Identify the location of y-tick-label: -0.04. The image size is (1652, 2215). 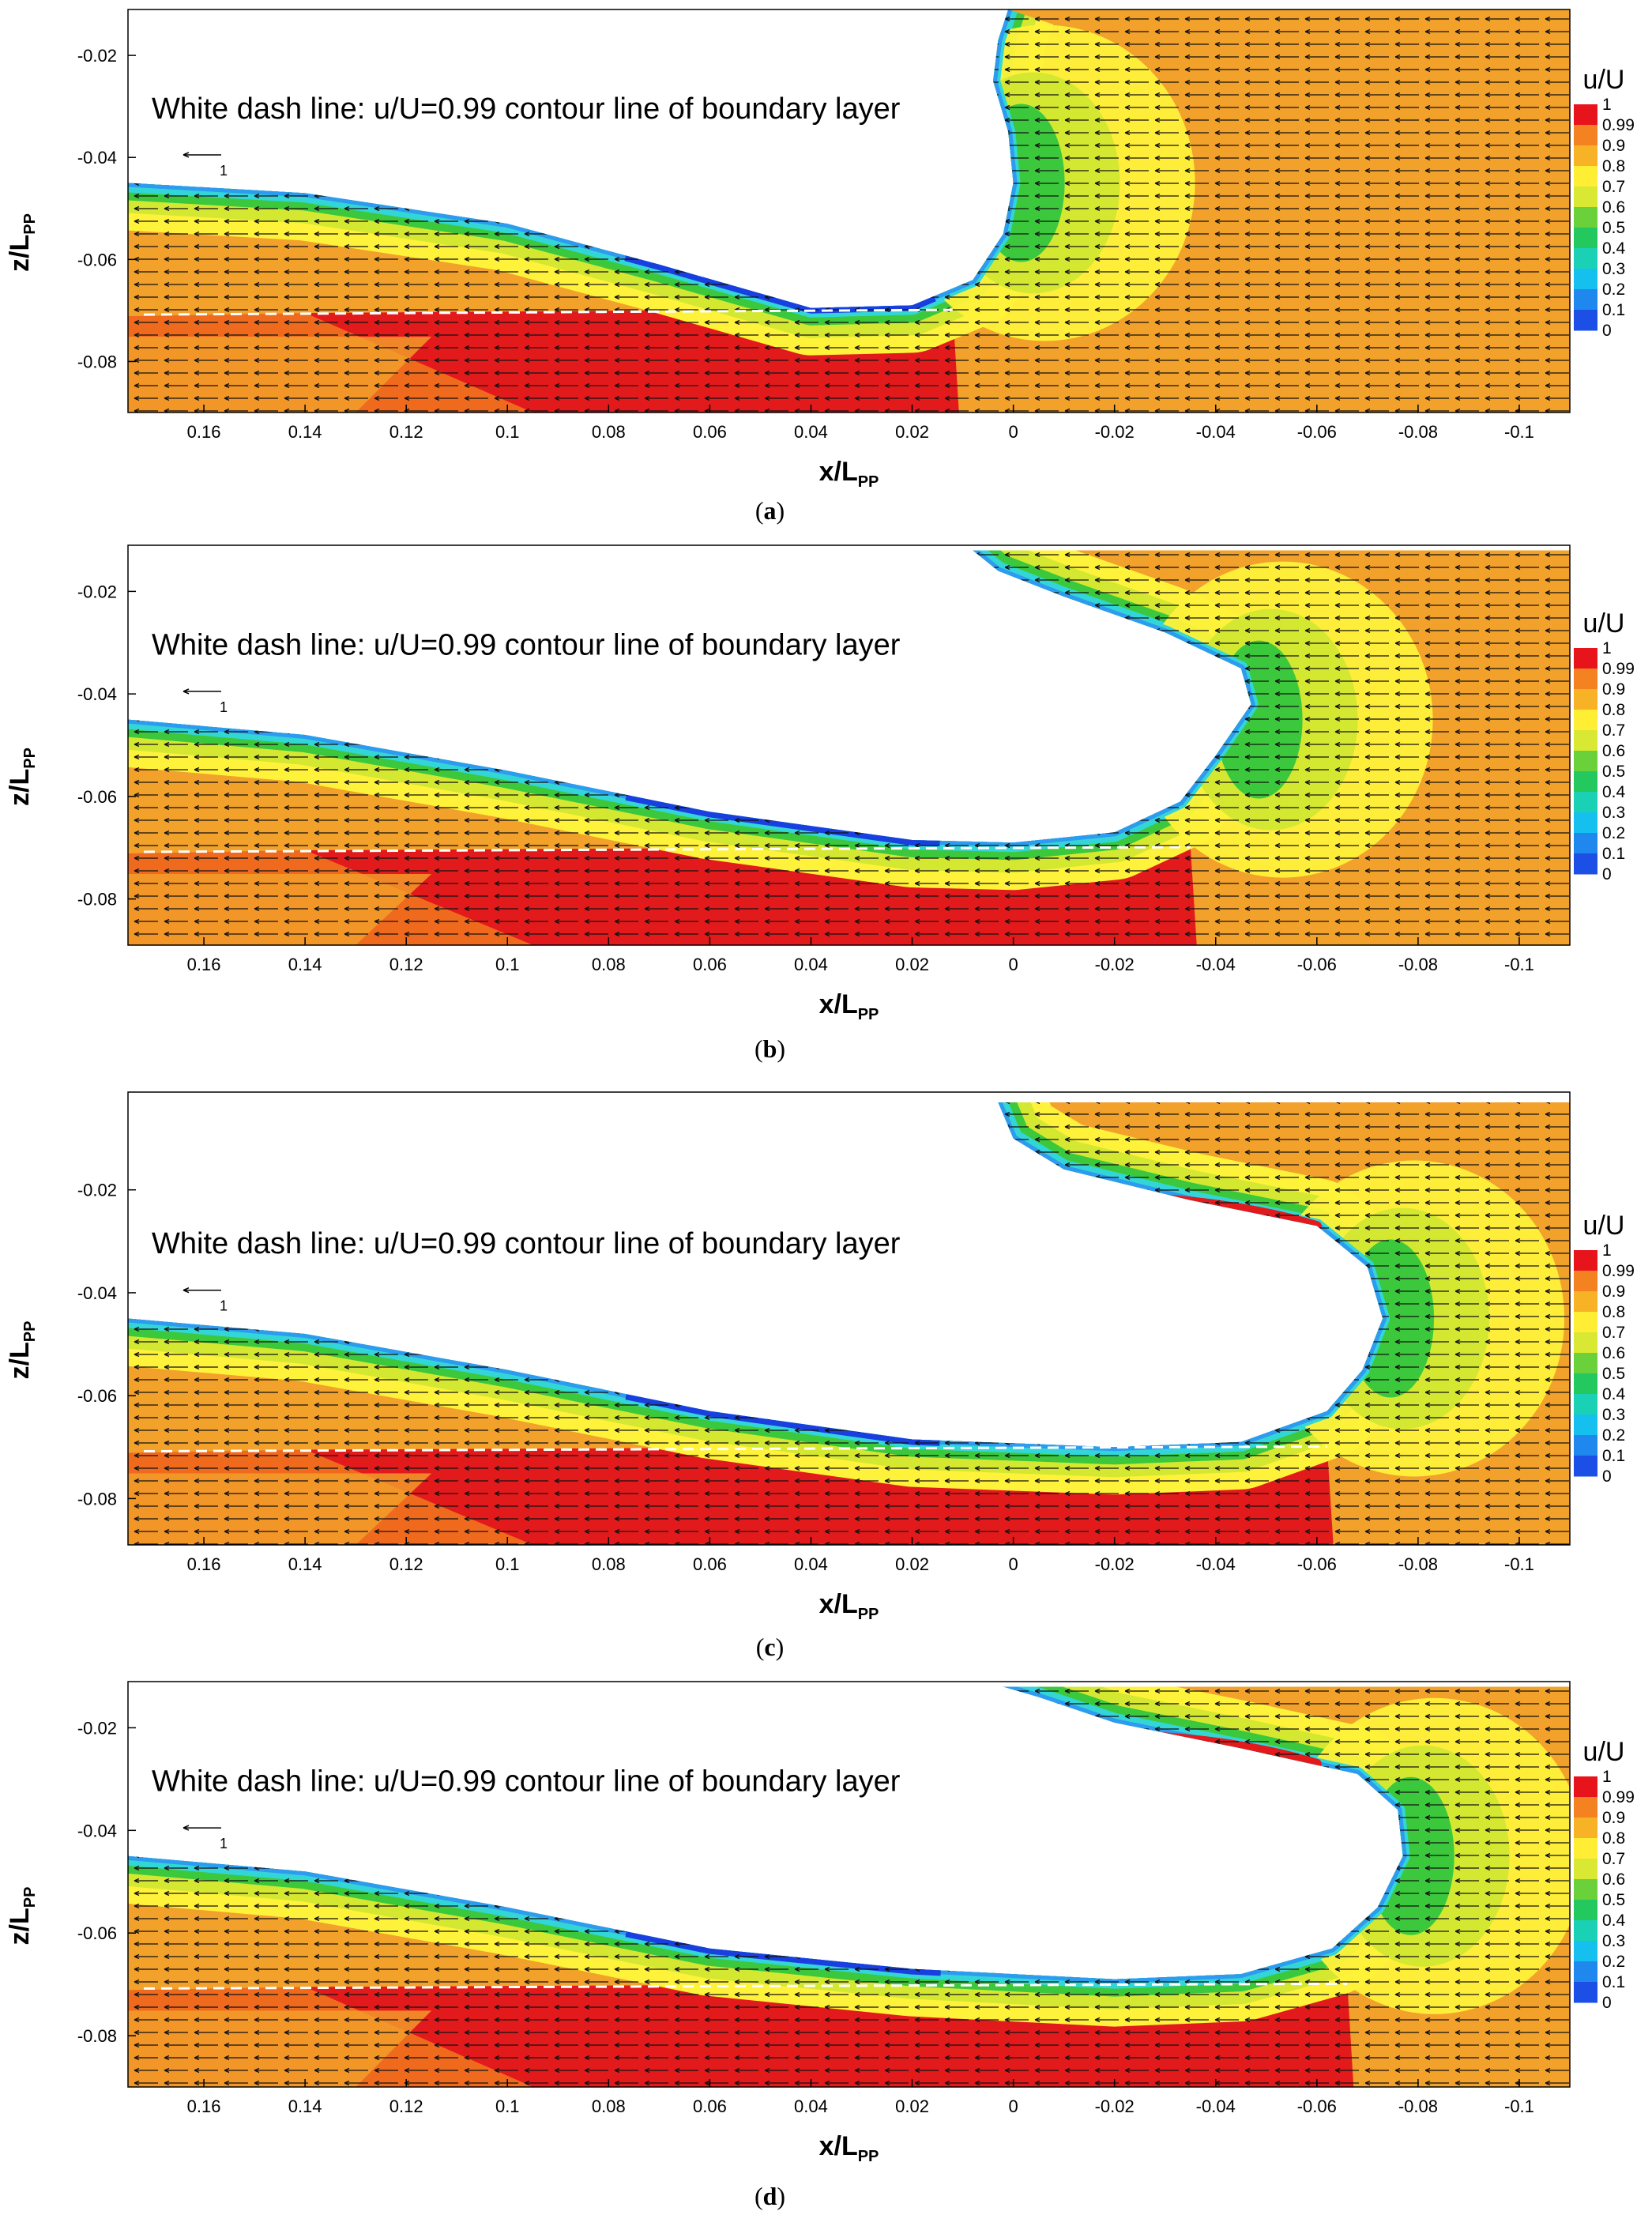
(97, 158).